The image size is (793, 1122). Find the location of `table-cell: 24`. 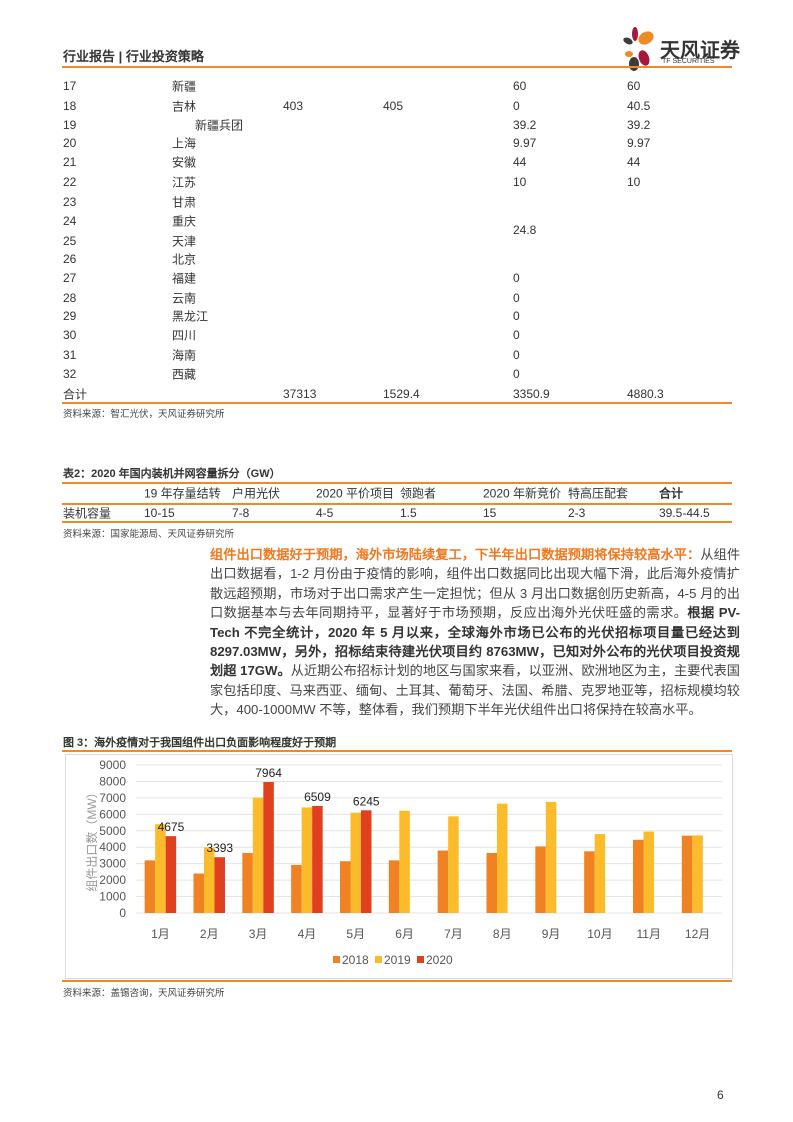

table-cell: 24 is located at coordinates (70, 221).